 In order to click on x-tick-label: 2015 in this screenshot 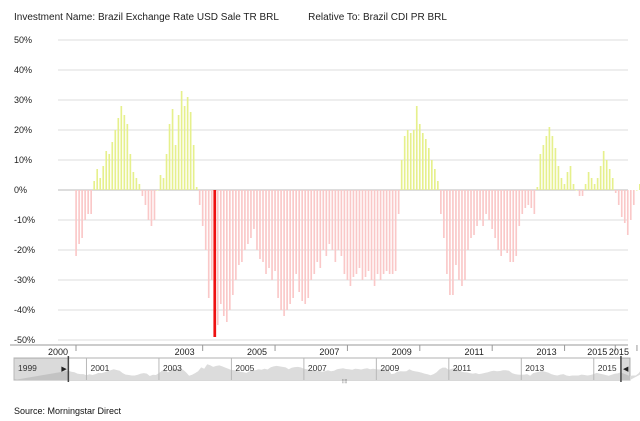, I will do `click(597, 352)`.